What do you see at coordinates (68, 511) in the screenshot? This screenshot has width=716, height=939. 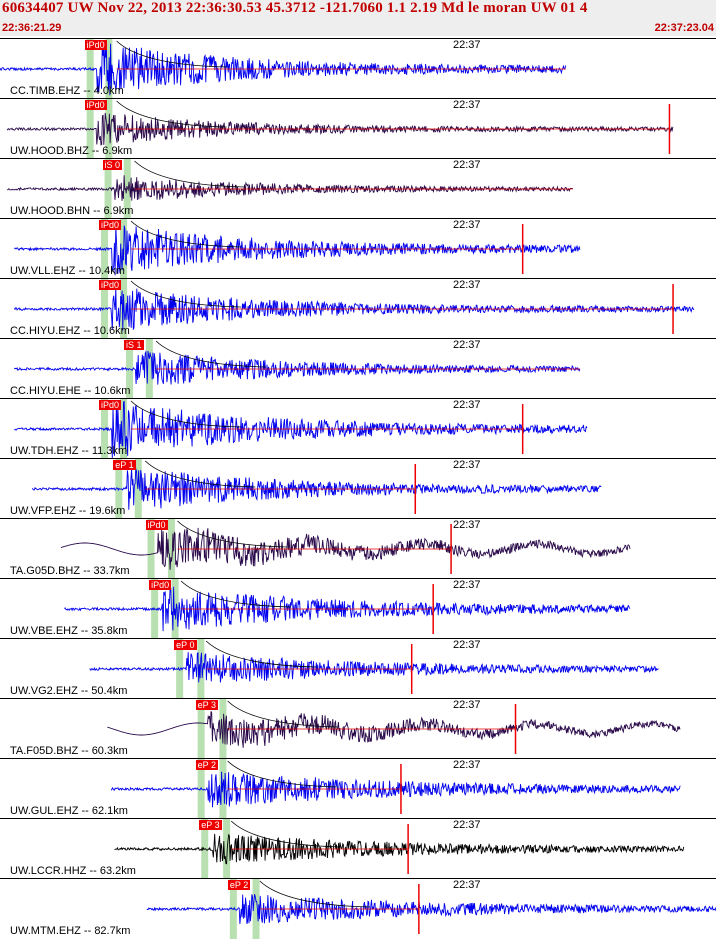 I see `station-label: UW.VFP.EHZ -- 19.6km` at bounding box center [68, 511].